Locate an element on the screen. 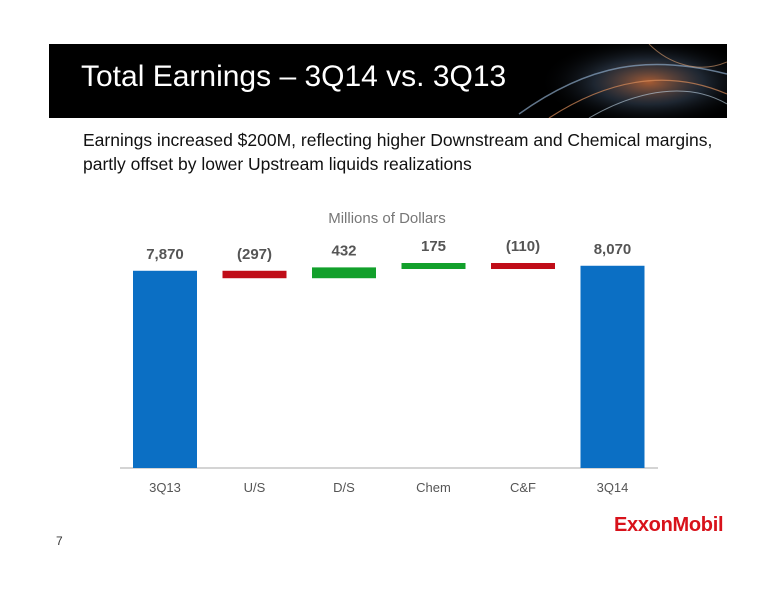 This screenshot has width=776, height=600. value-label-d-s: 432 is located at coordinates (343, 250).